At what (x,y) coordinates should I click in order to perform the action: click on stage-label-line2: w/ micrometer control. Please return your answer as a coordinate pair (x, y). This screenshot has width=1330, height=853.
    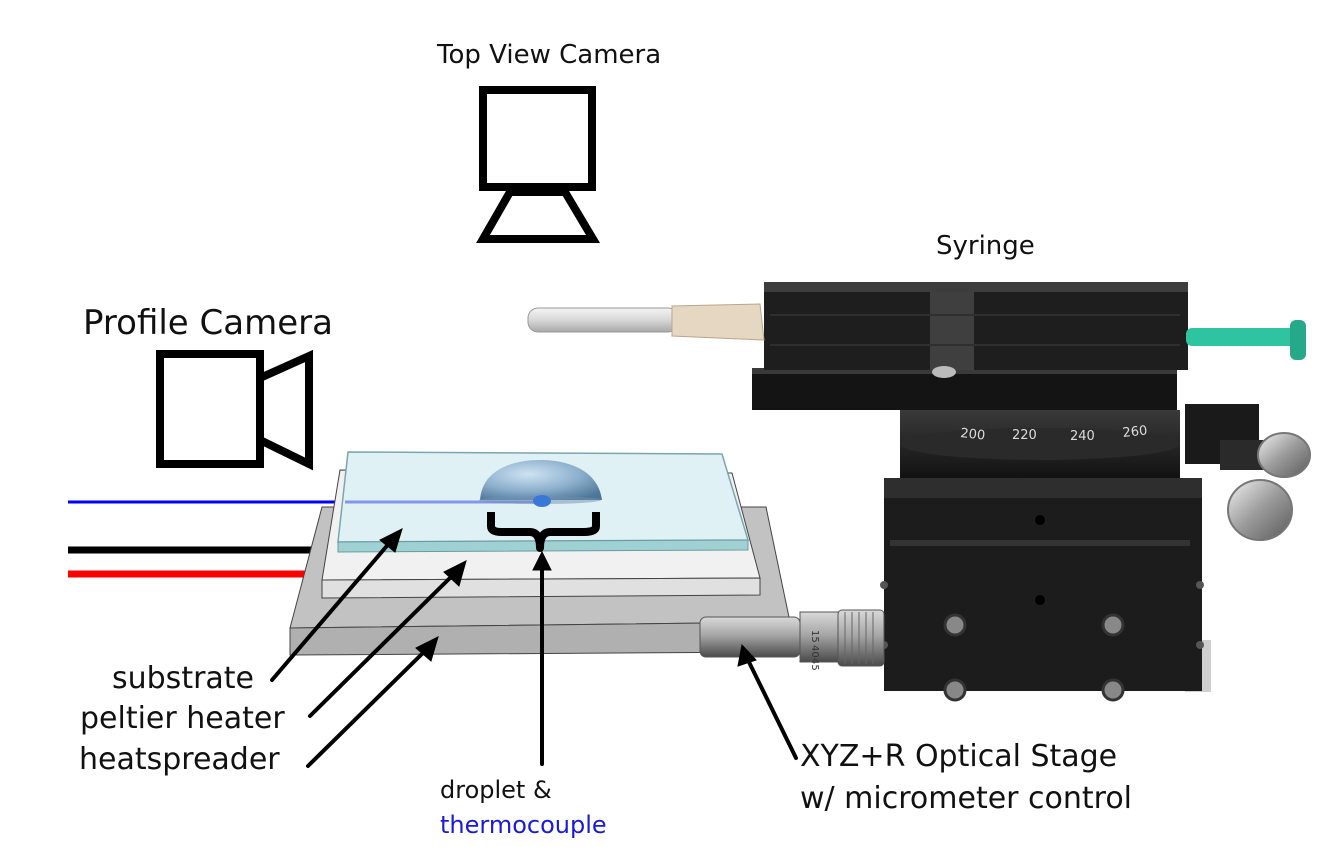
    Looking at the image, I should click on (966, 798).